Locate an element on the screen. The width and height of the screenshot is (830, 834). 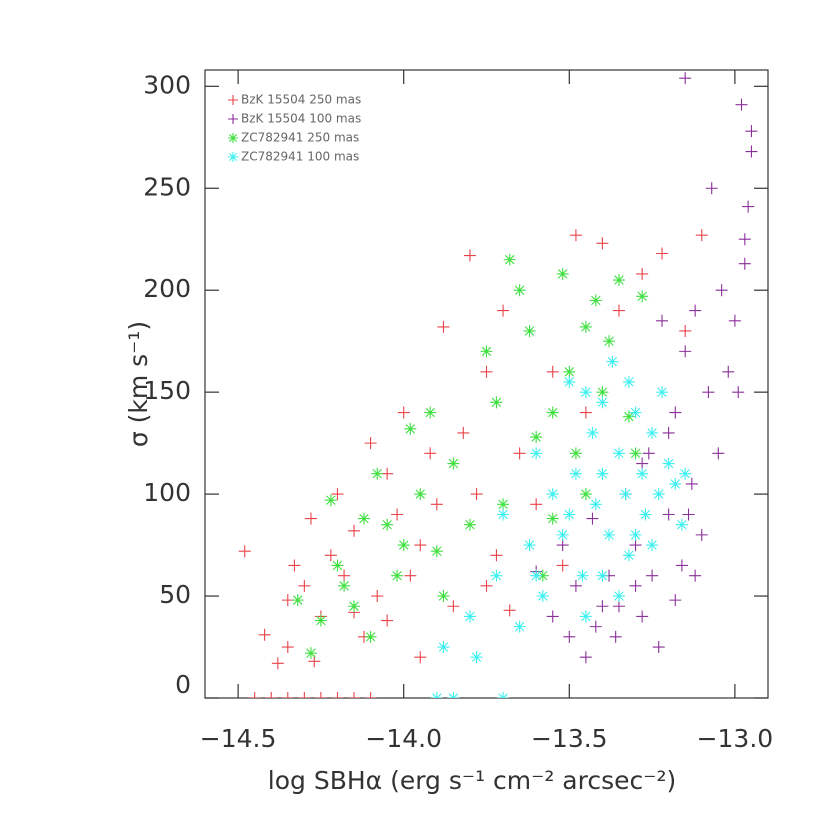
y-tick-label: 300 is located at coordinates (167, 84).